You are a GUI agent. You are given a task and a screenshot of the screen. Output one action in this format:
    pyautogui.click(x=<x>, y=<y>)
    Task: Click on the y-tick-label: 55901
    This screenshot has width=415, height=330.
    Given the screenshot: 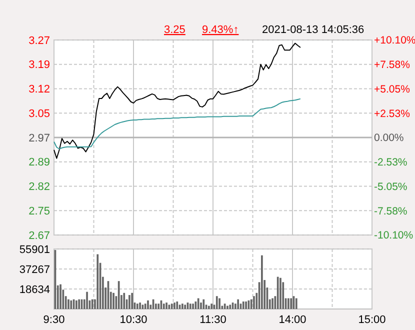 What is the action you would take?
    pyautogui.click(x=34, y=250)
    